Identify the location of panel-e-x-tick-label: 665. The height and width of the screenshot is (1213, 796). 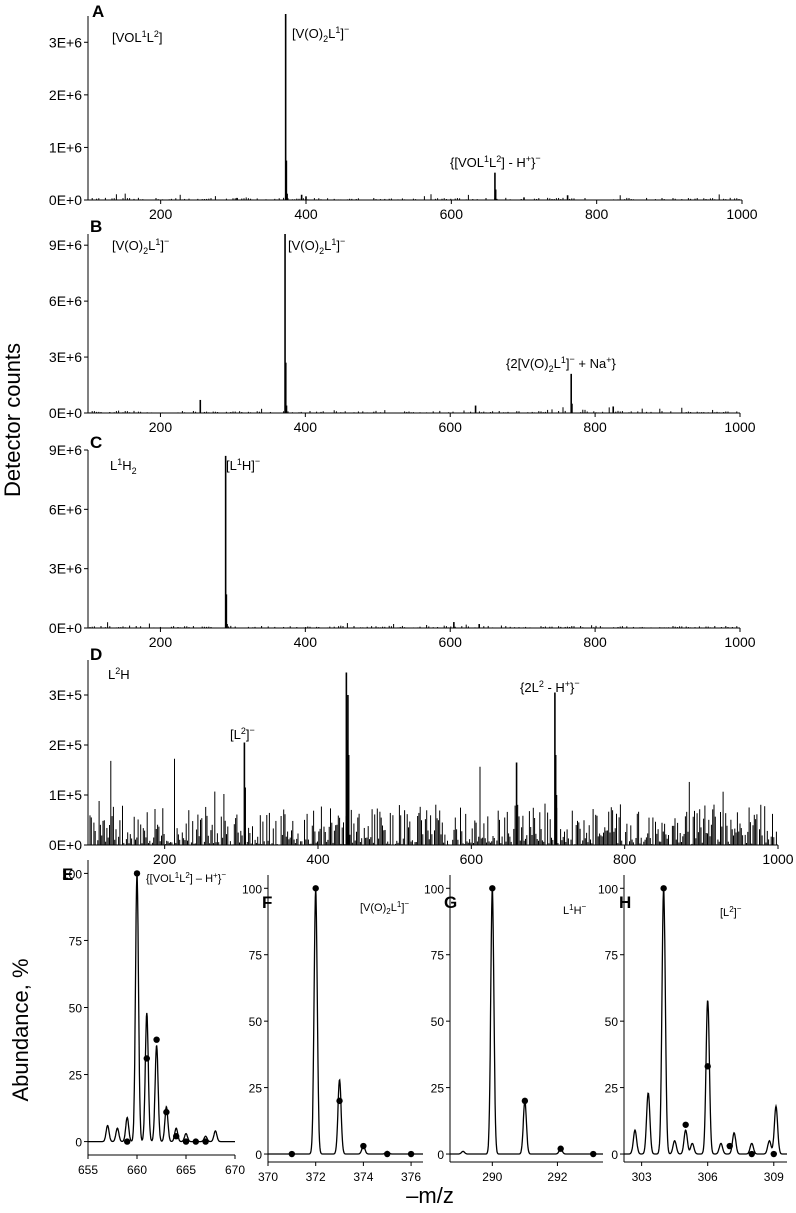
(186, 1170).